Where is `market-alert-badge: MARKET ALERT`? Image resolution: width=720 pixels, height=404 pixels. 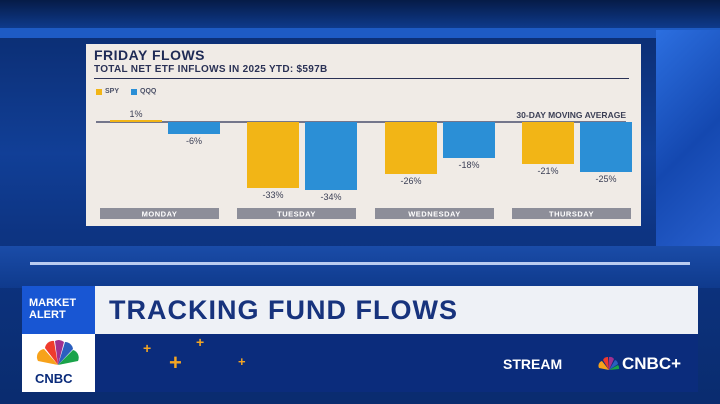
market-alert-badge: MARKET ALERT is located at coordinates (58, 310).